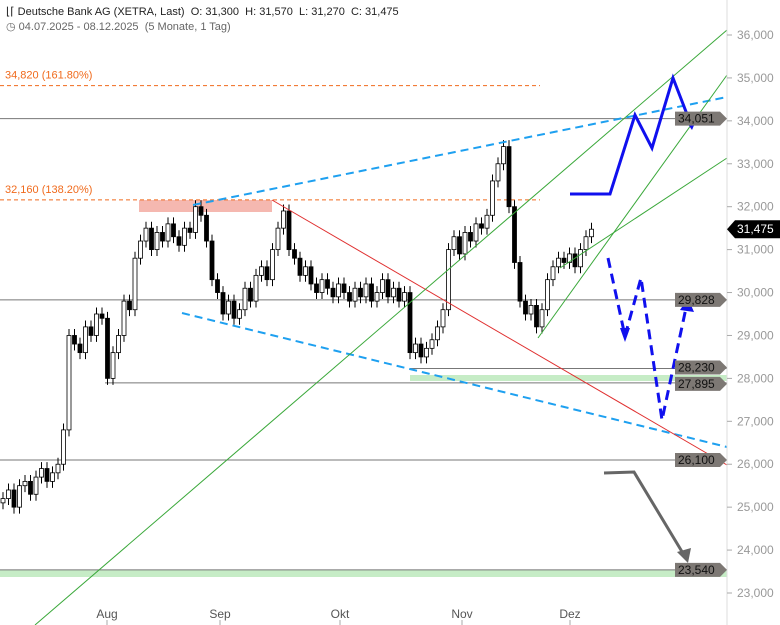  What do you see at coordinates (461, 614) in the screenshot?
I see `x-tick-label: Nov` at bounding box center [461, 614].